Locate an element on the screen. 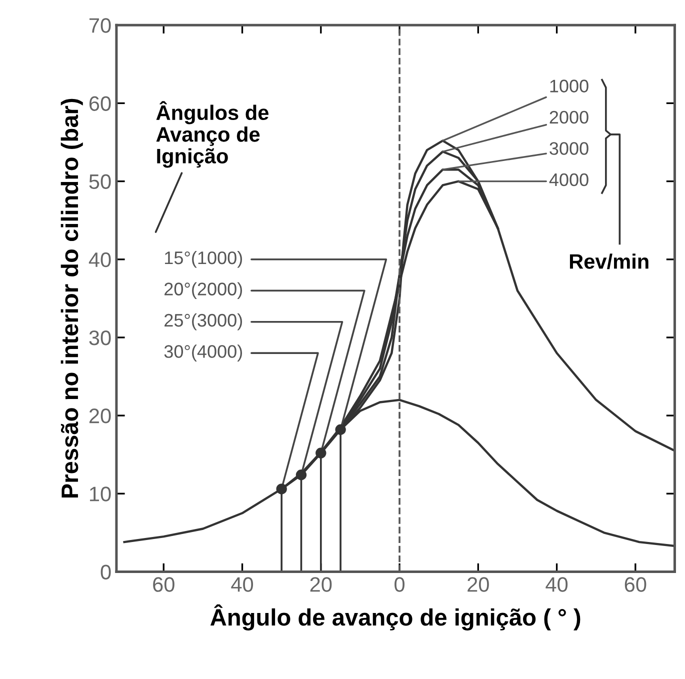 This screenshot has height=679, width=685. text: 4000 is located at coordinates (568, 179).